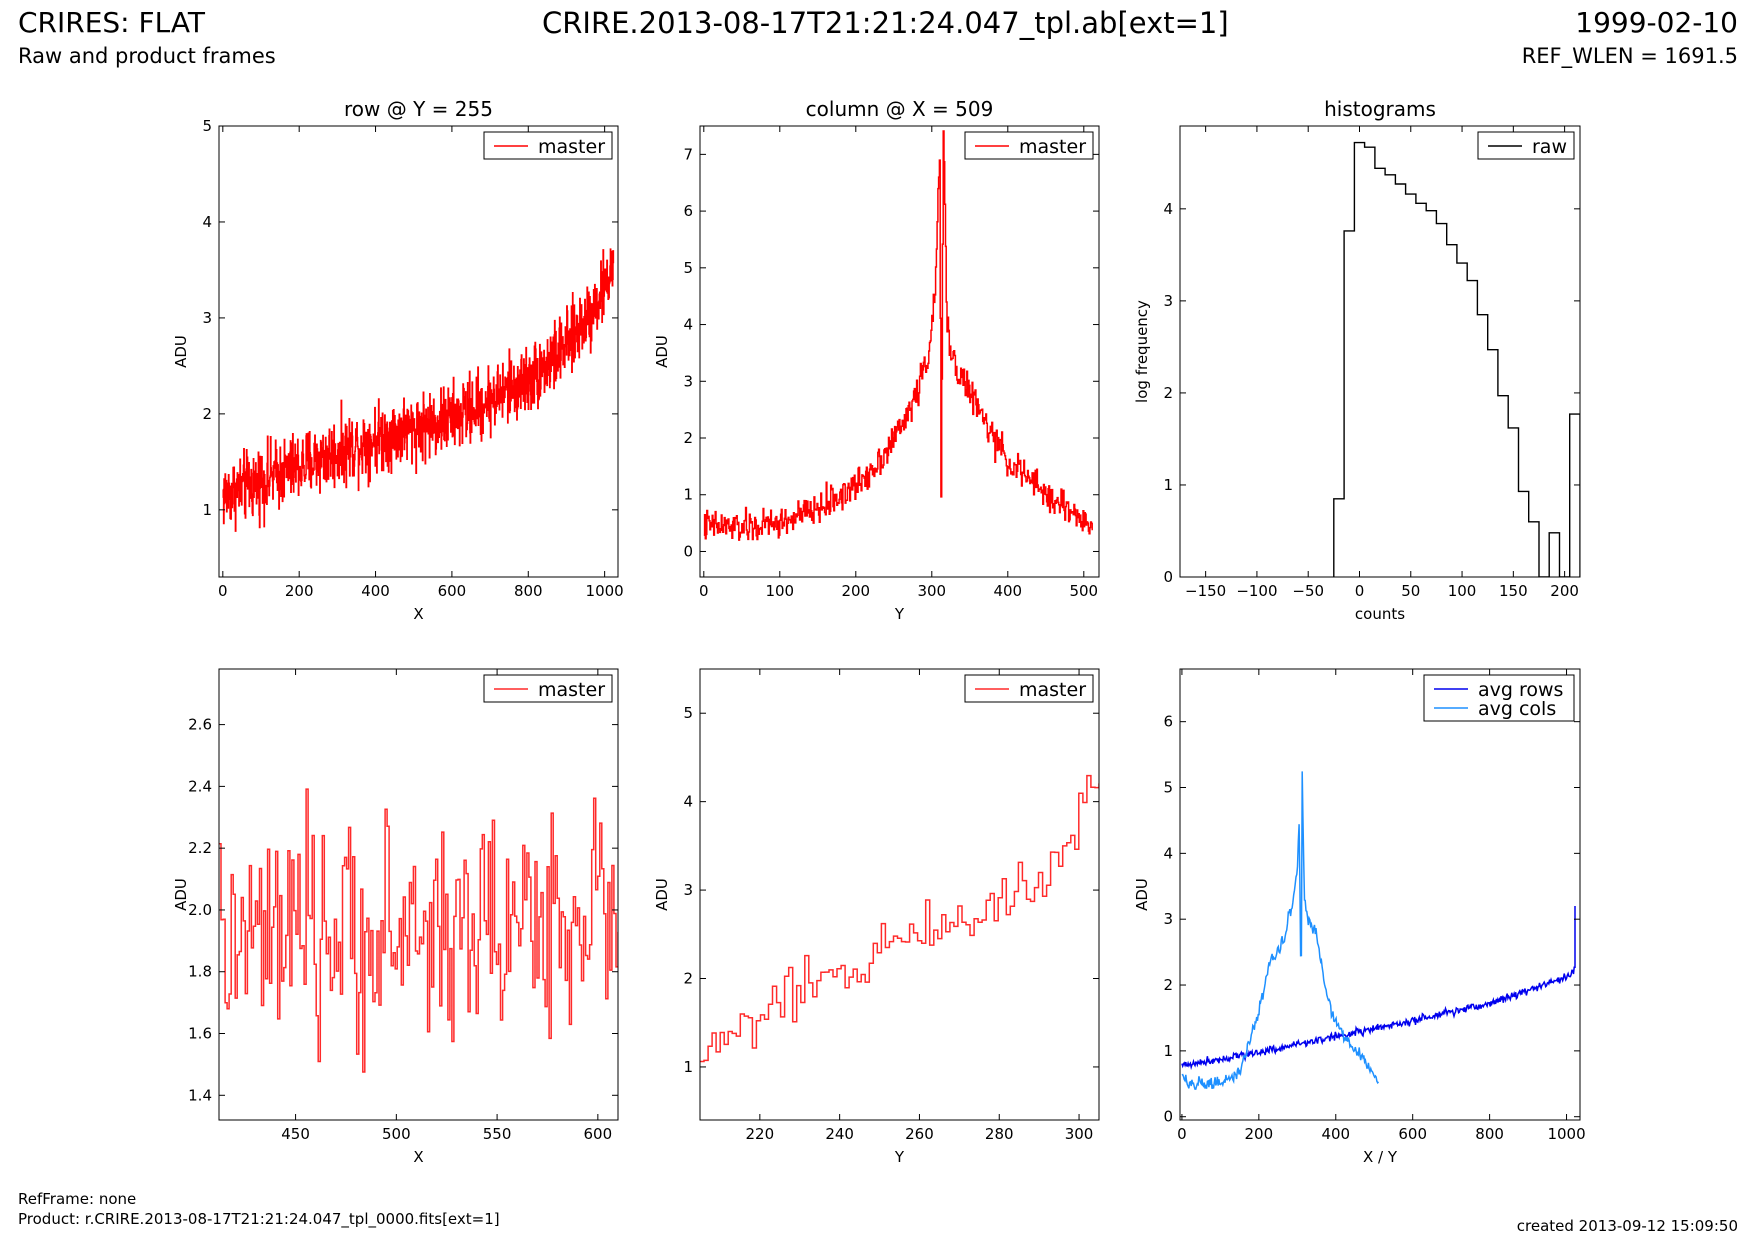  I want to click on legend-label: raw, so click(1549, 147).